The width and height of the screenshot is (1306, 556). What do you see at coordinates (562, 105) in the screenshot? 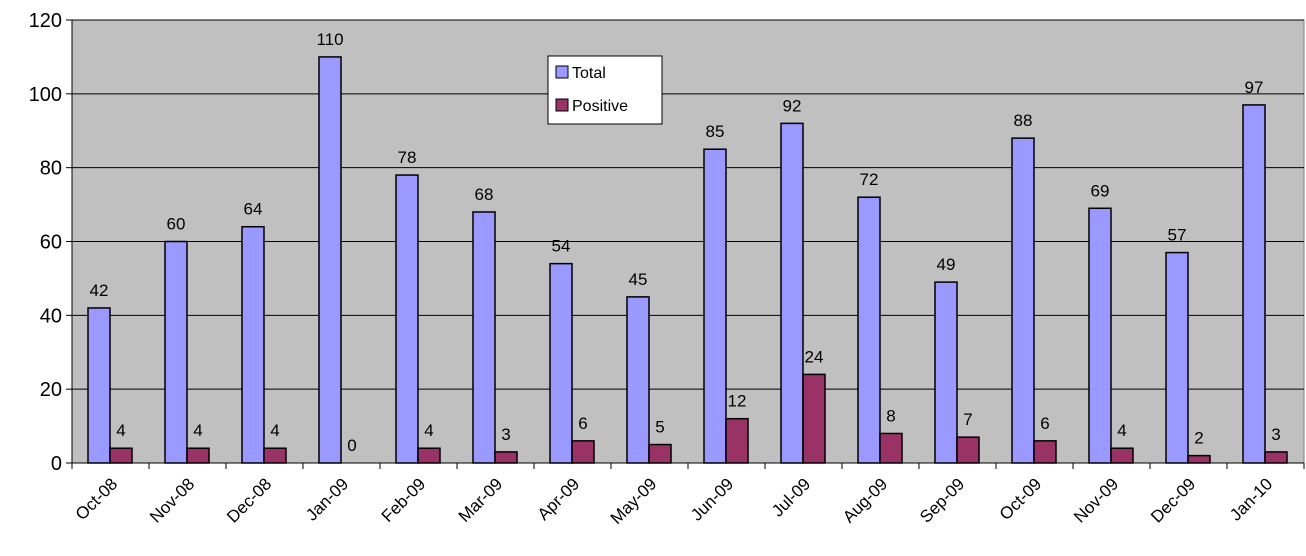
I see `legend-swatch-positive` at bounding box center [562, 105].